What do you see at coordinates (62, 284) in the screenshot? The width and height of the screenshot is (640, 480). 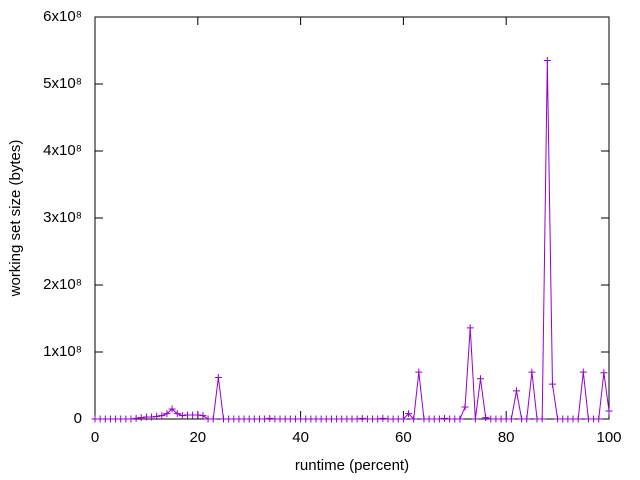 I see `y-tick-label: 2x10⁸` at bounding box center [62, 284].